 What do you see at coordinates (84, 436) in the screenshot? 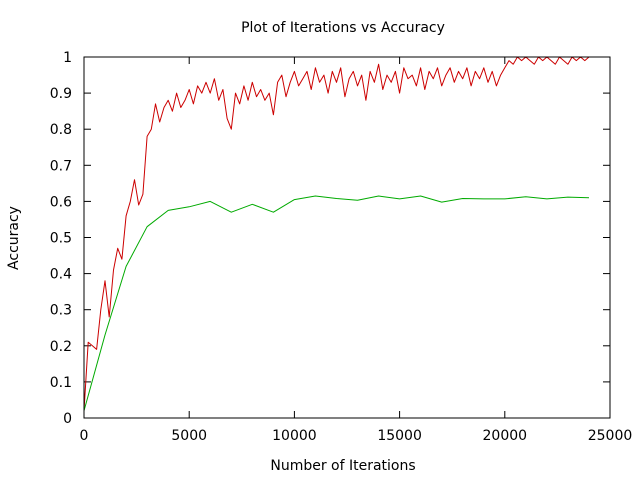
I see `x-tick-label: 0` at bounding box center [84, 436].